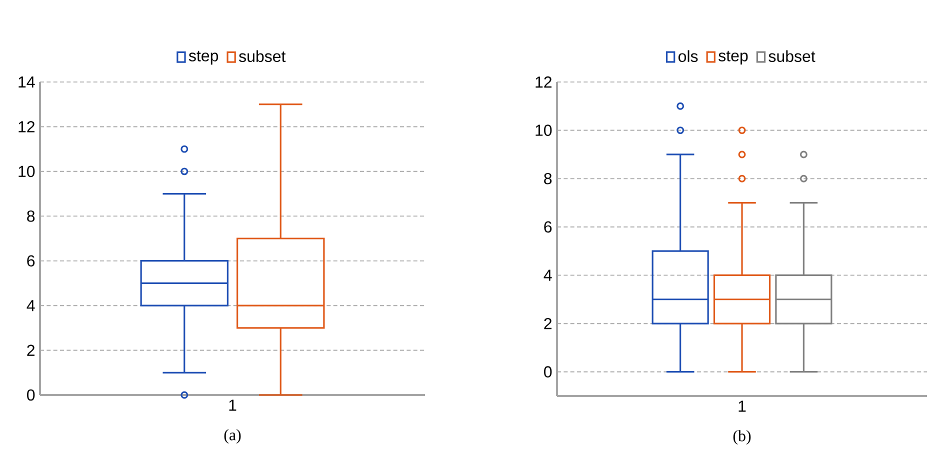 The height and width of the screenshot is (453, 930). Describe the element at coordinates (26, 82) in the screenshot. I see `y-tick-label: 14` at that location.